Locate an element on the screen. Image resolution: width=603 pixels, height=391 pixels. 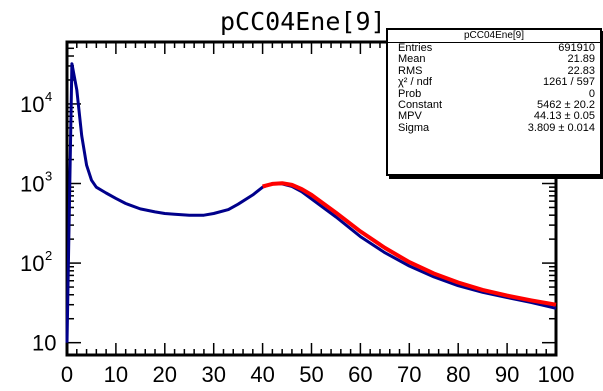
y-tick-exponent: 2 is located at coordinates (48, 255).